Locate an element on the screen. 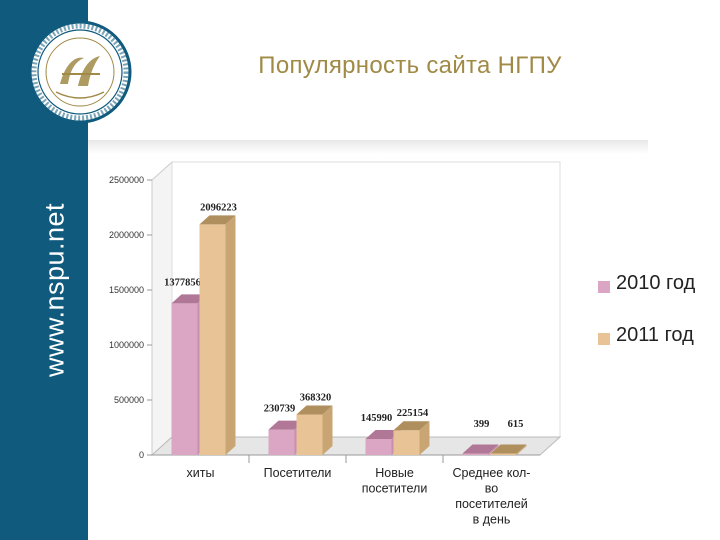 Image resolution: width=720 pixels, height=540 pixels. category-label: Посетители is located at coordinates (298, 473).